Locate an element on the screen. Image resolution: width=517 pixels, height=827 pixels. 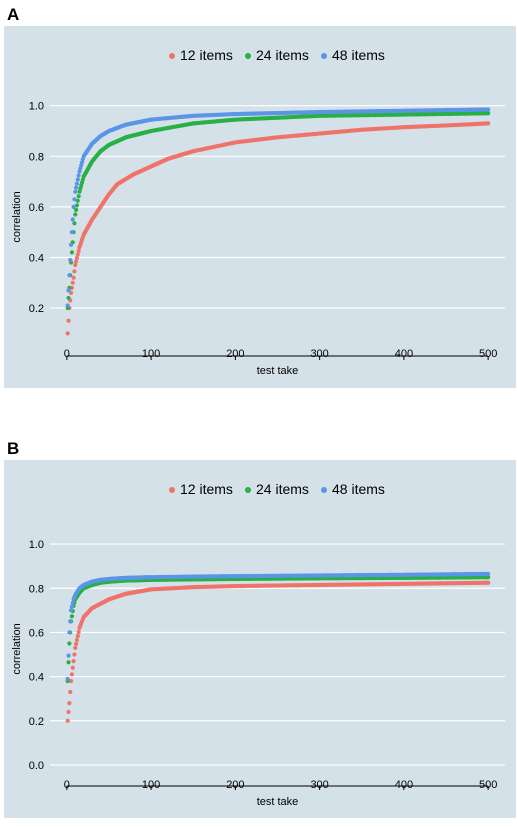
panel-b-label: B is located at coordinates (13, 448).